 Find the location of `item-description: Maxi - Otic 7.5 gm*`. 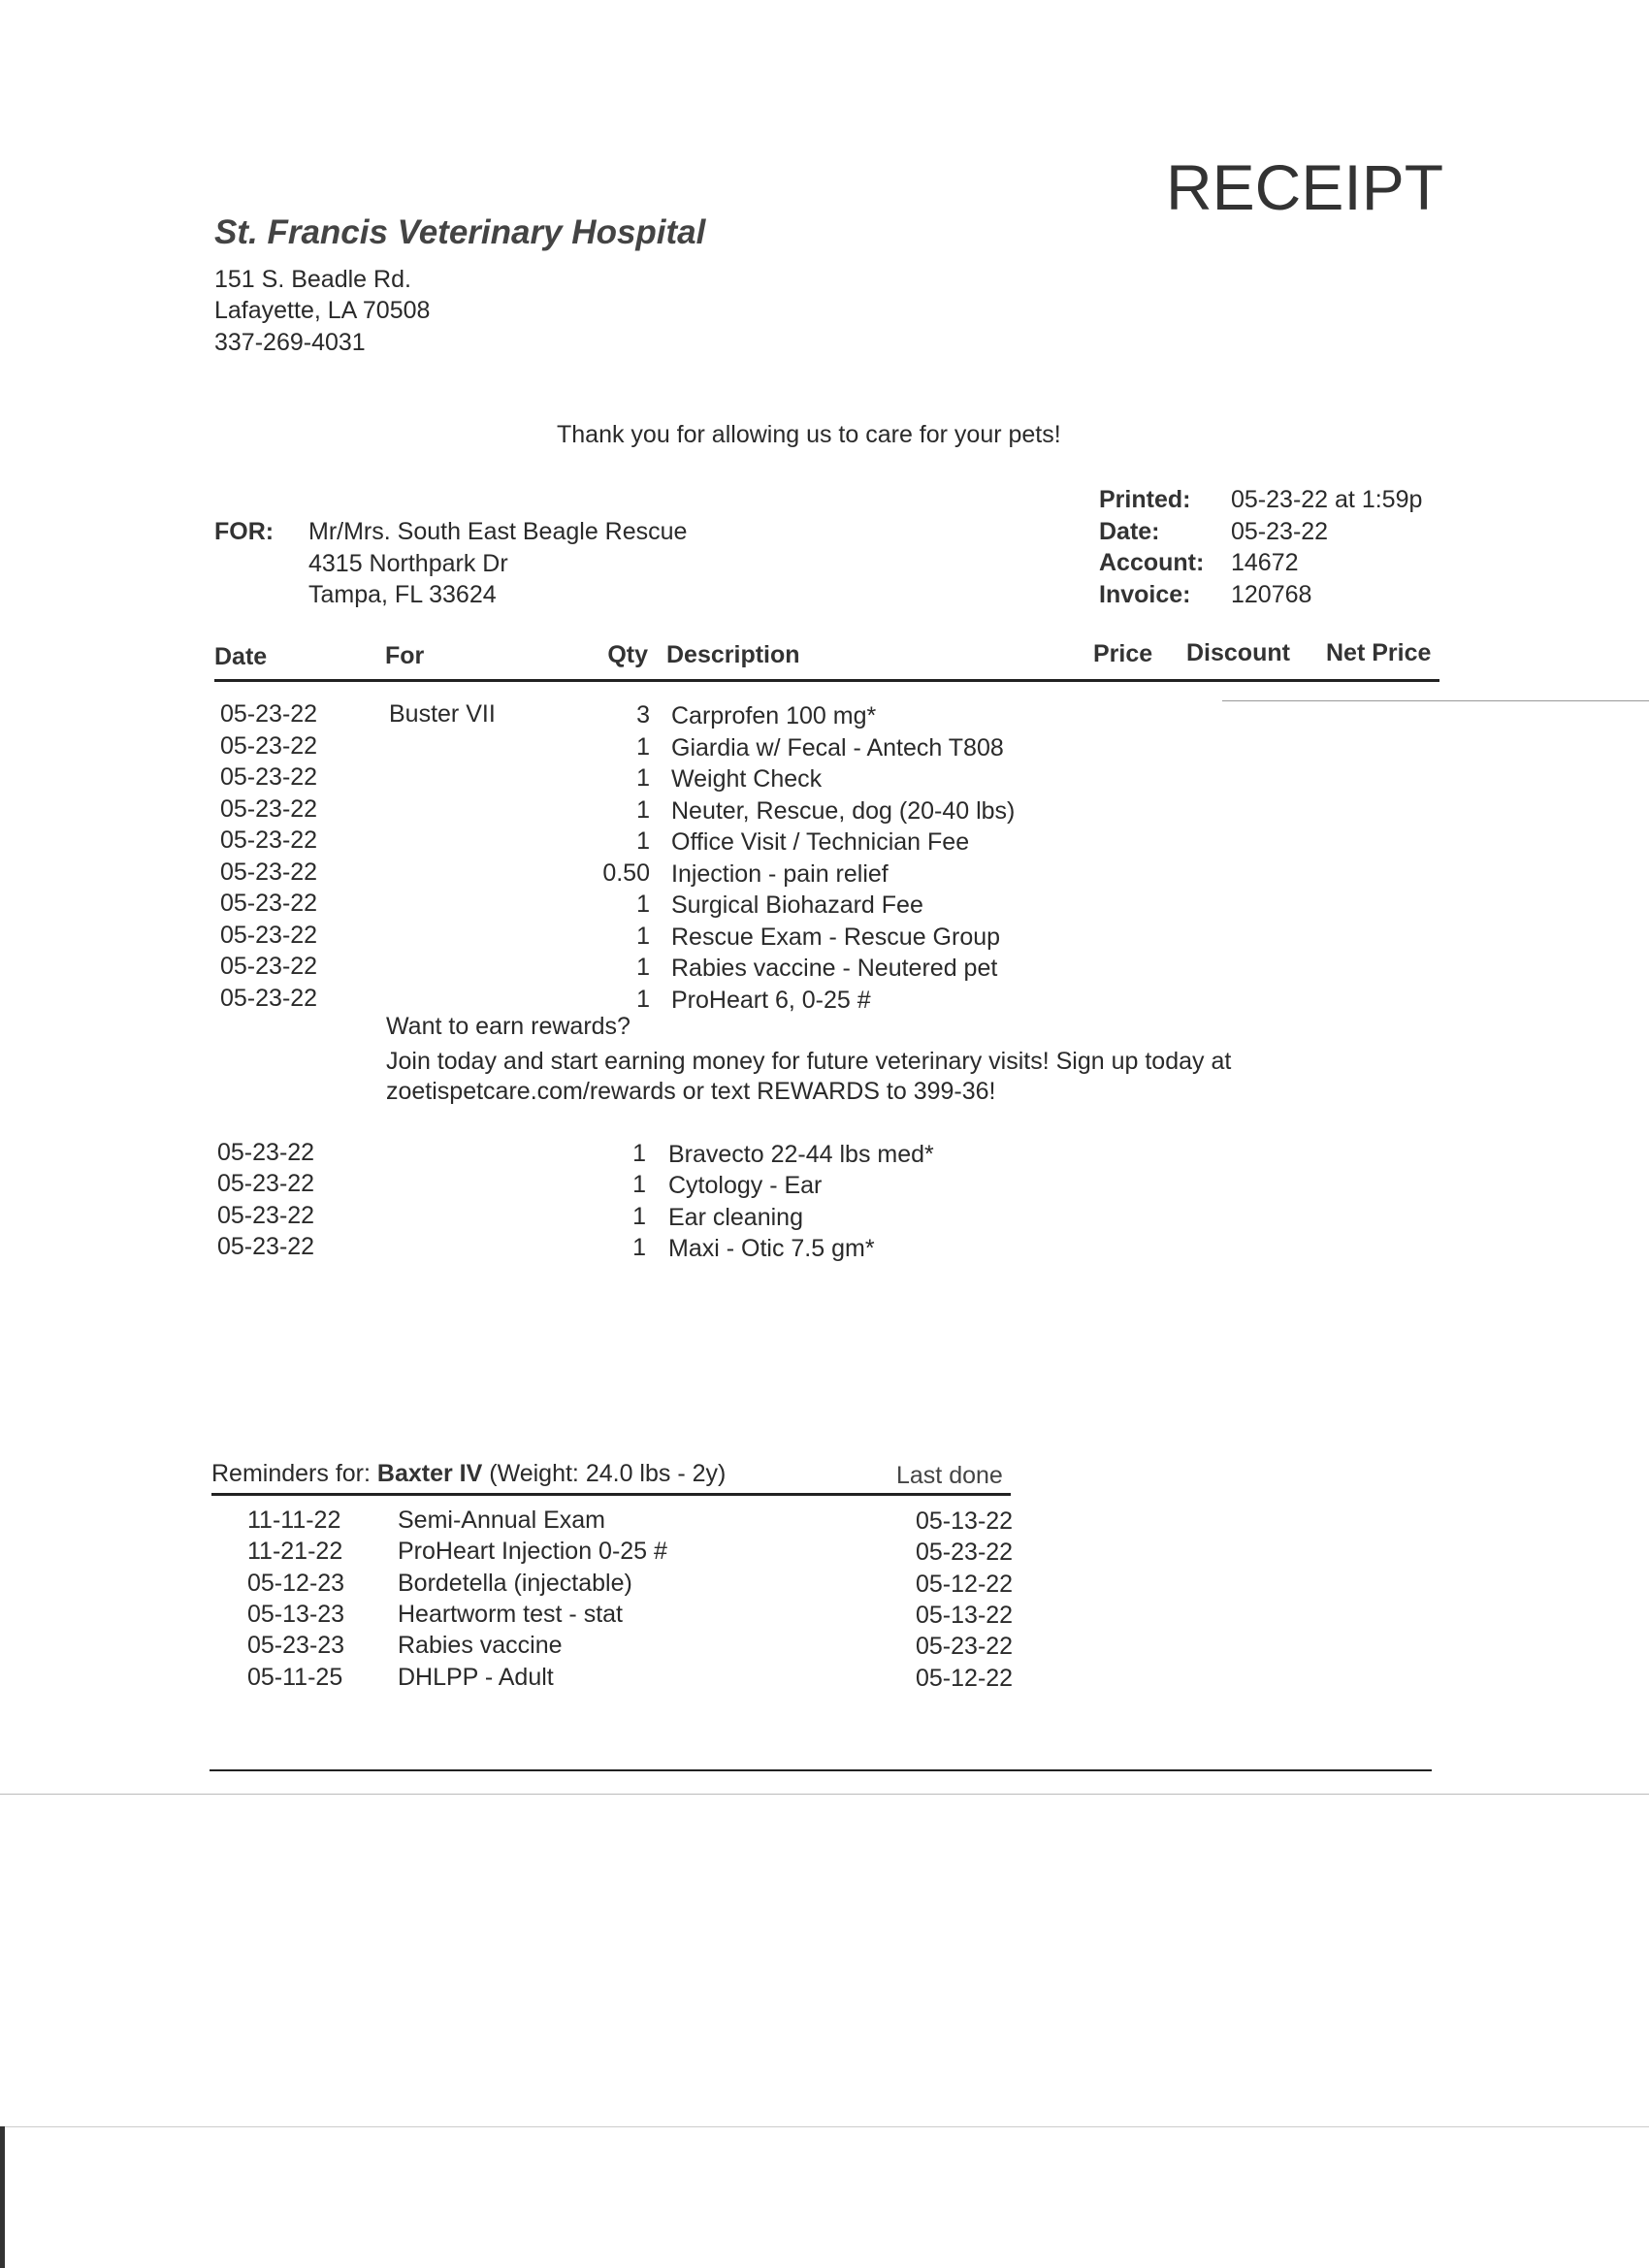

item-description: Maxi - Otic 7.5 gm* is located at coordinates (771, 1248).